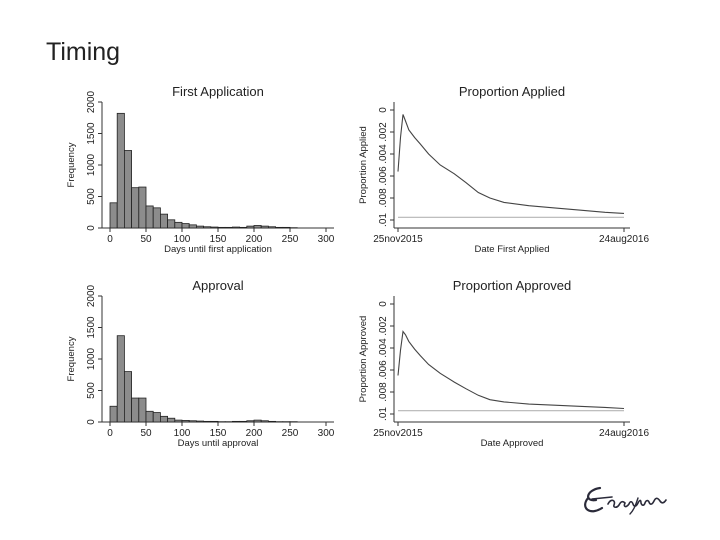 The image size is (720, 540). I want to click on y-tick-label: .004, so click(383, 348).